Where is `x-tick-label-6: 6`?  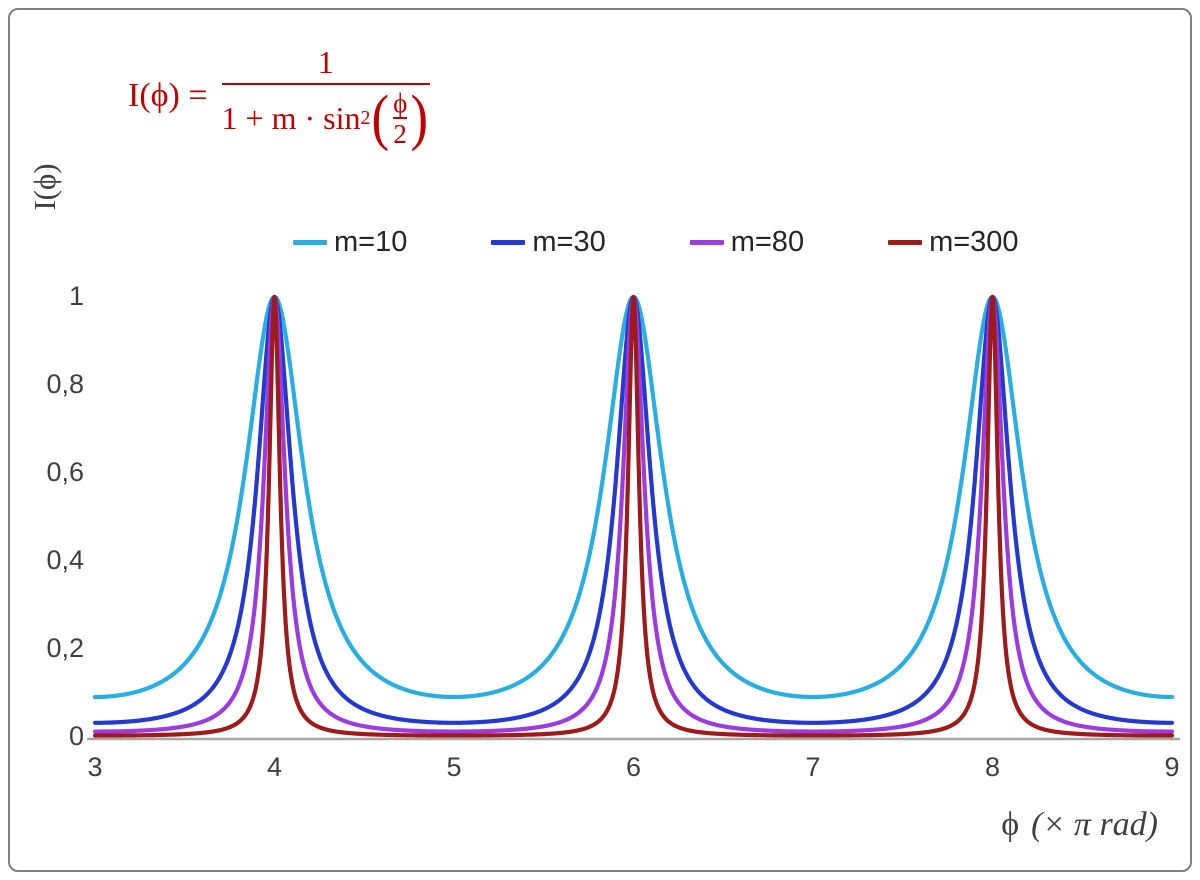 x-tick-label-6: 6 is located at coordinates (633, 767).